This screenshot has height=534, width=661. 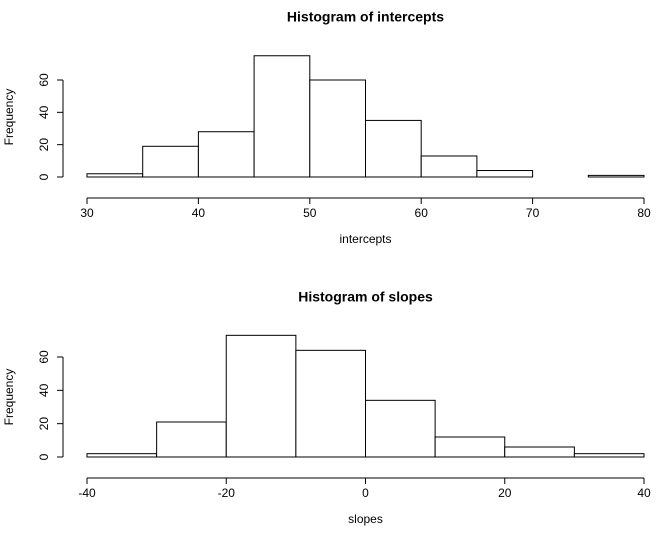 What do you see at coordinates (533, 213) in the screenshot?
I see `x-tick-label: 70` at bounding box center [533, 213].